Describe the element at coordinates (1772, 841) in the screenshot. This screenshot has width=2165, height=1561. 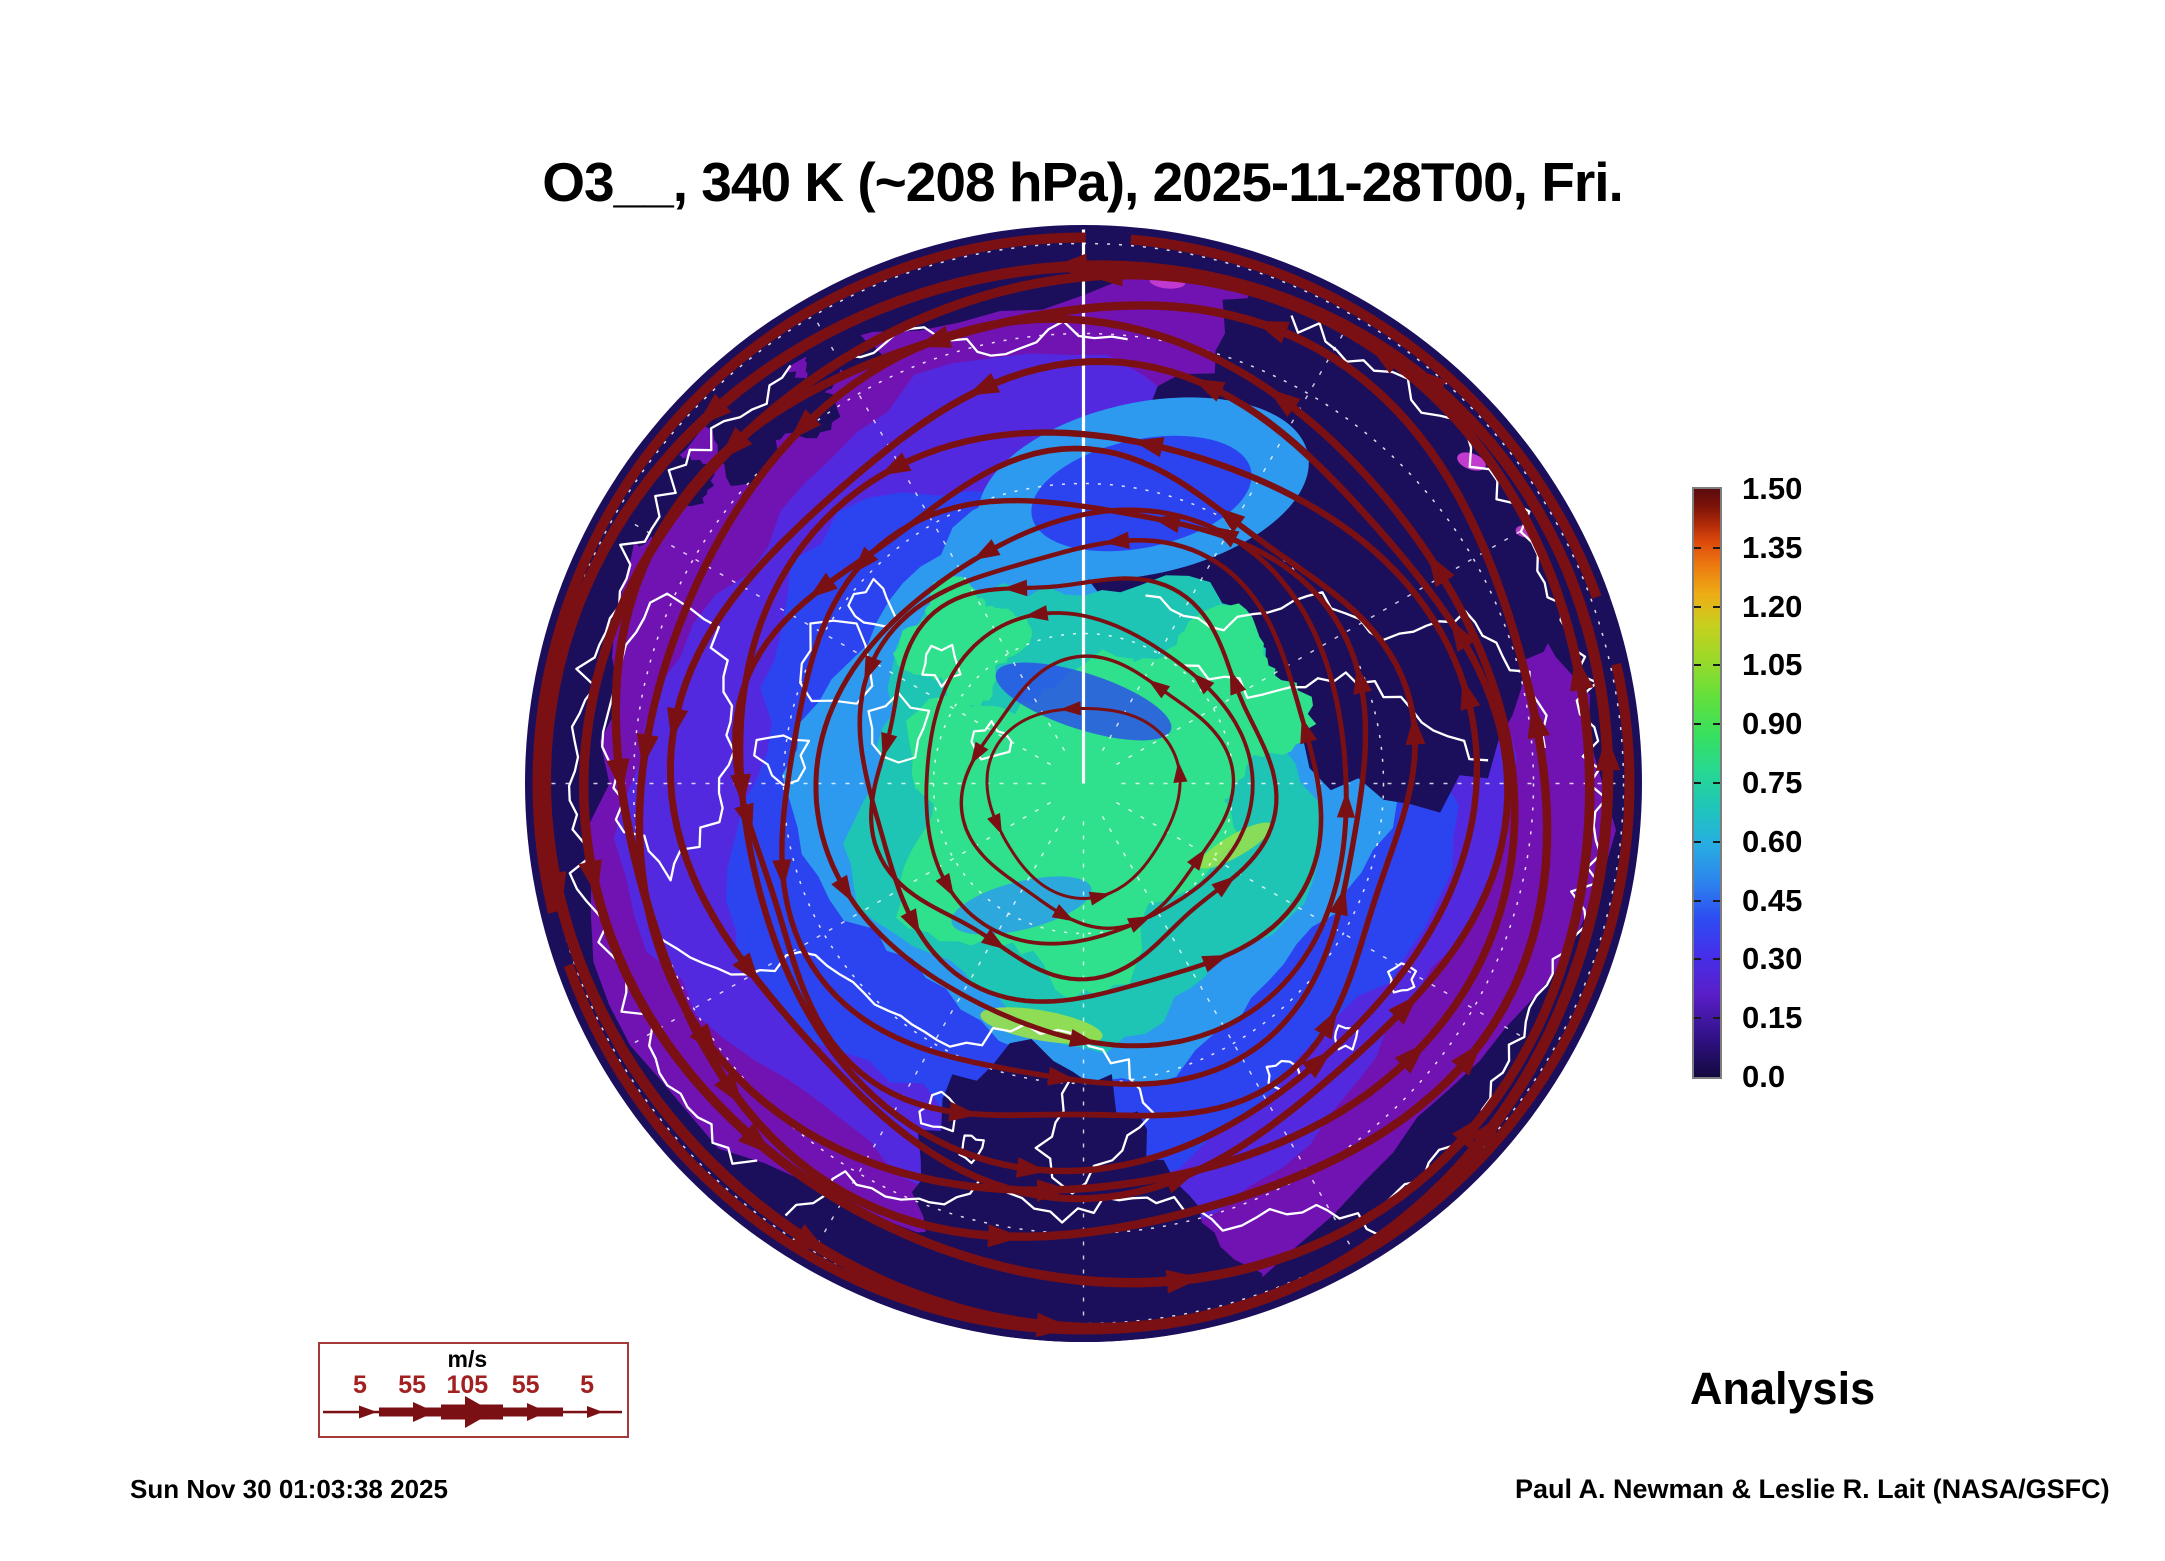
I see `colorbar-tick-label: 0.60` at that location.